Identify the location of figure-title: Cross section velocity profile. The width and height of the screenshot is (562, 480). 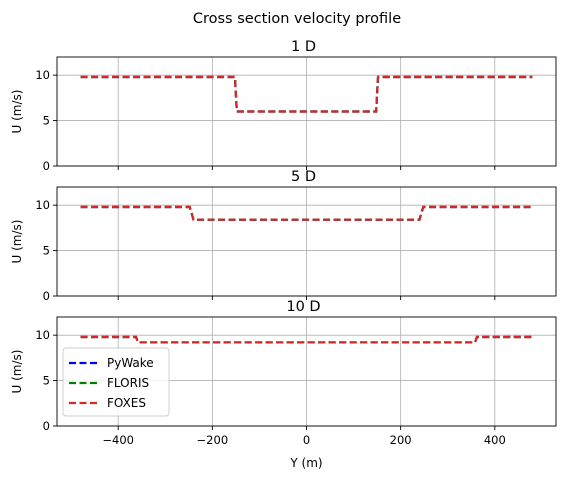
(297, 19).